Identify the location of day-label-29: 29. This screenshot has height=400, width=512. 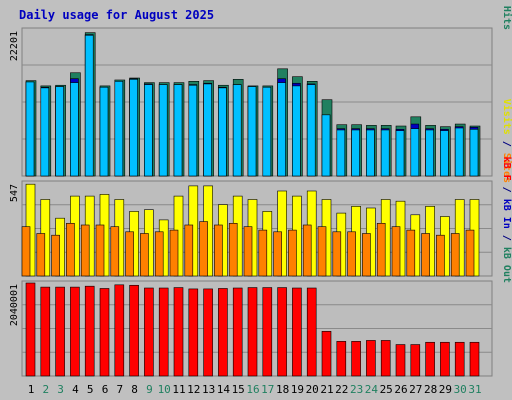
(445, 389).